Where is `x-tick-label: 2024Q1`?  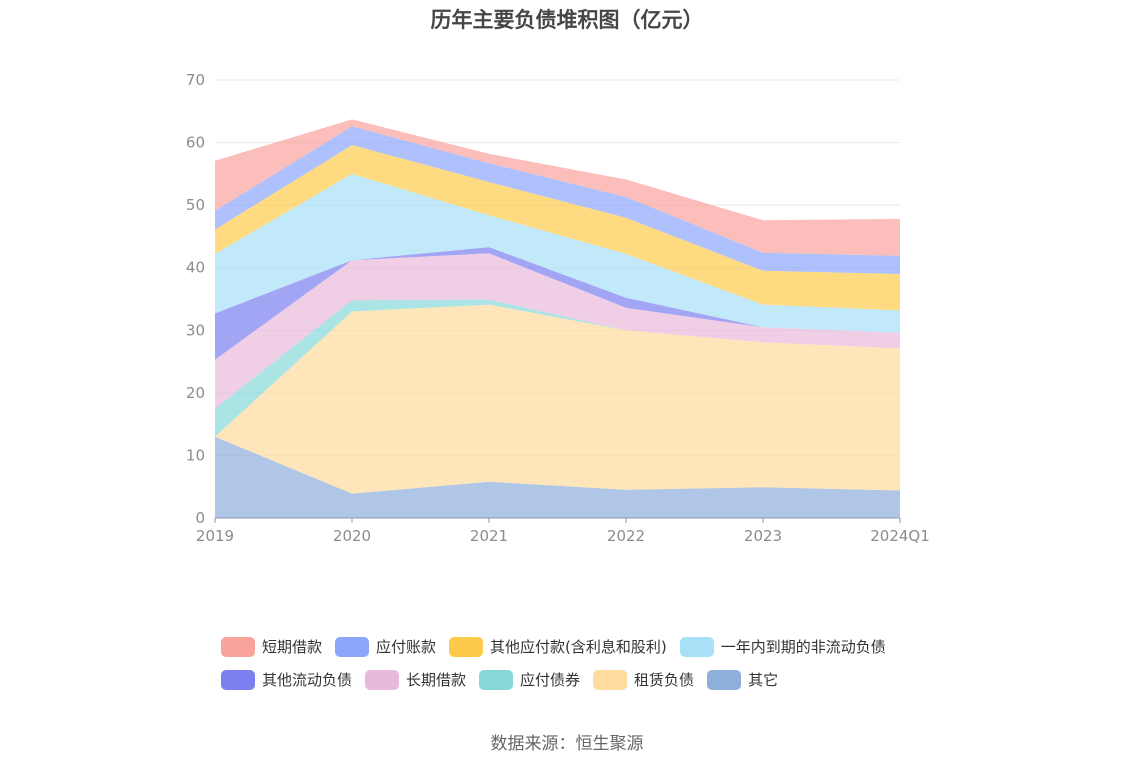
x-tick-label: 2024Q1 is located at coordinates (900, 536).